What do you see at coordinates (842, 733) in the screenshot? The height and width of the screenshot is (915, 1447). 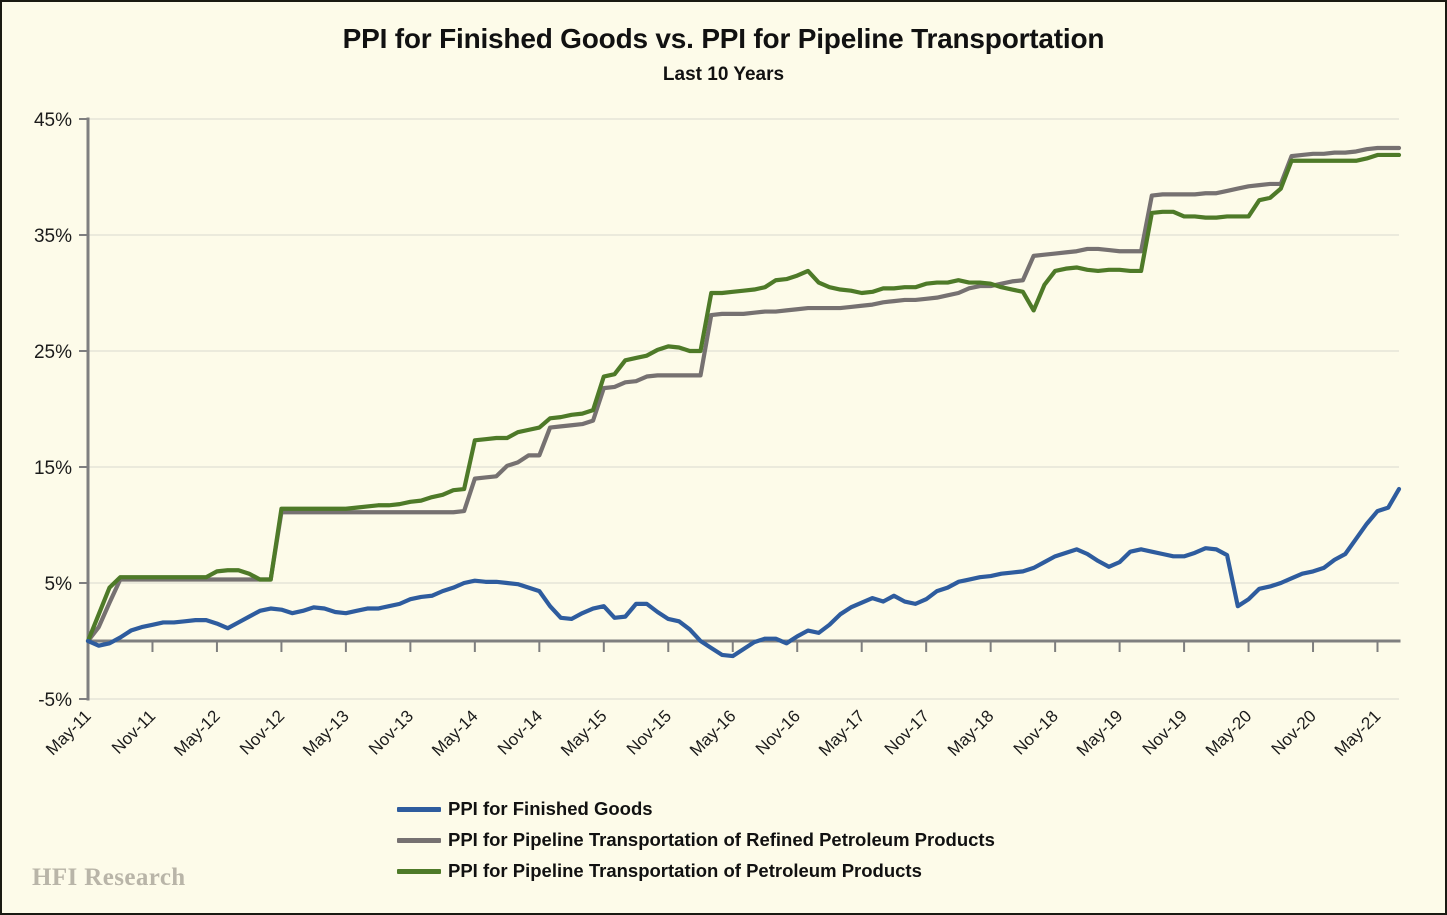 I see `x-axis-tick-label: May-17` at bounding box center [842, 733].